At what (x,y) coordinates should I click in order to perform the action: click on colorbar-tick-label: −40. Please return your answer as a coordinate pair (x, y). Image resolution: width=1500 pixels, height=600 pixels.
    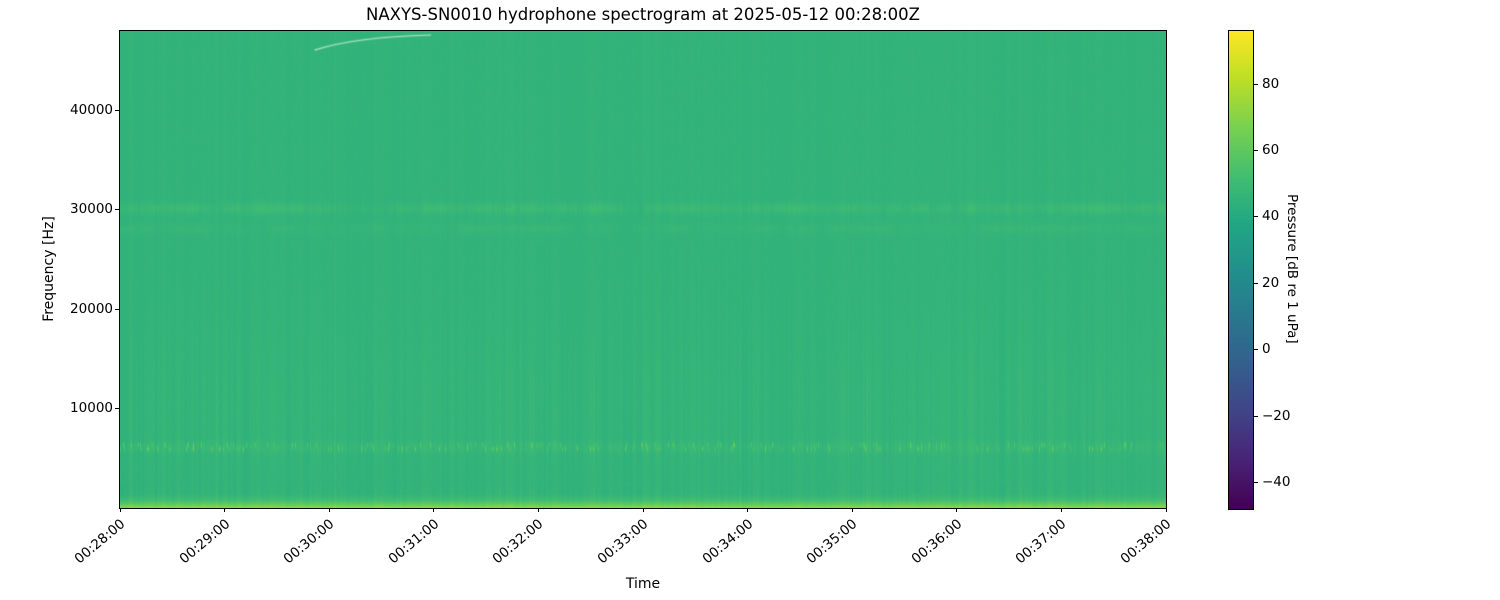
    Looking at the image, I should click on (1276, 481).